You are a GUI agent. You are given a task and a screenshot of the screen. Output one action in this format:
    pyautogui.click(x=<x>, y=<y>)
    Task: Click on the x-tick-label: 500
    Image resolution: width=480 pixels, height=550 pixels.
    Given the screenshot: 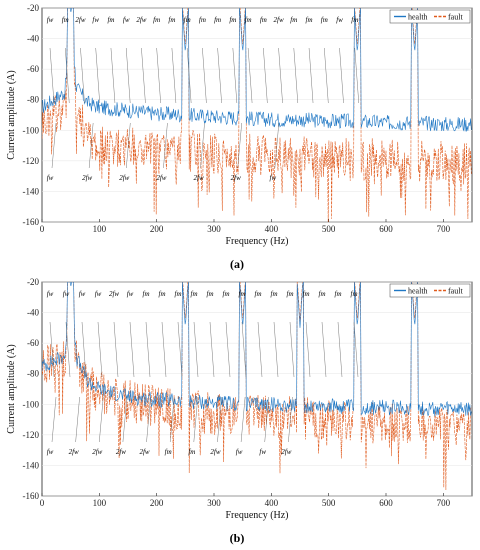 What is the action you would take?
    pyautogui.click(x=329, y=229)
    